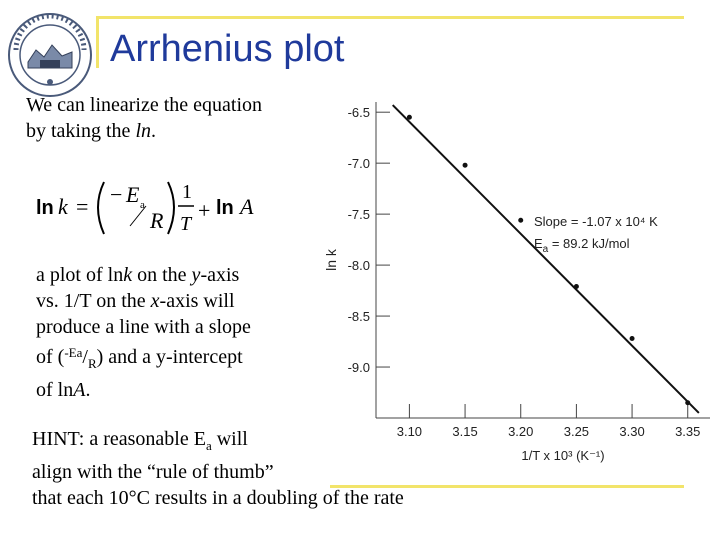 This screenshot has height=540, width=720. Describe the element at coordinates (359, 316) in the screenshot. I see `y-tick-label: -8.5` at that location.